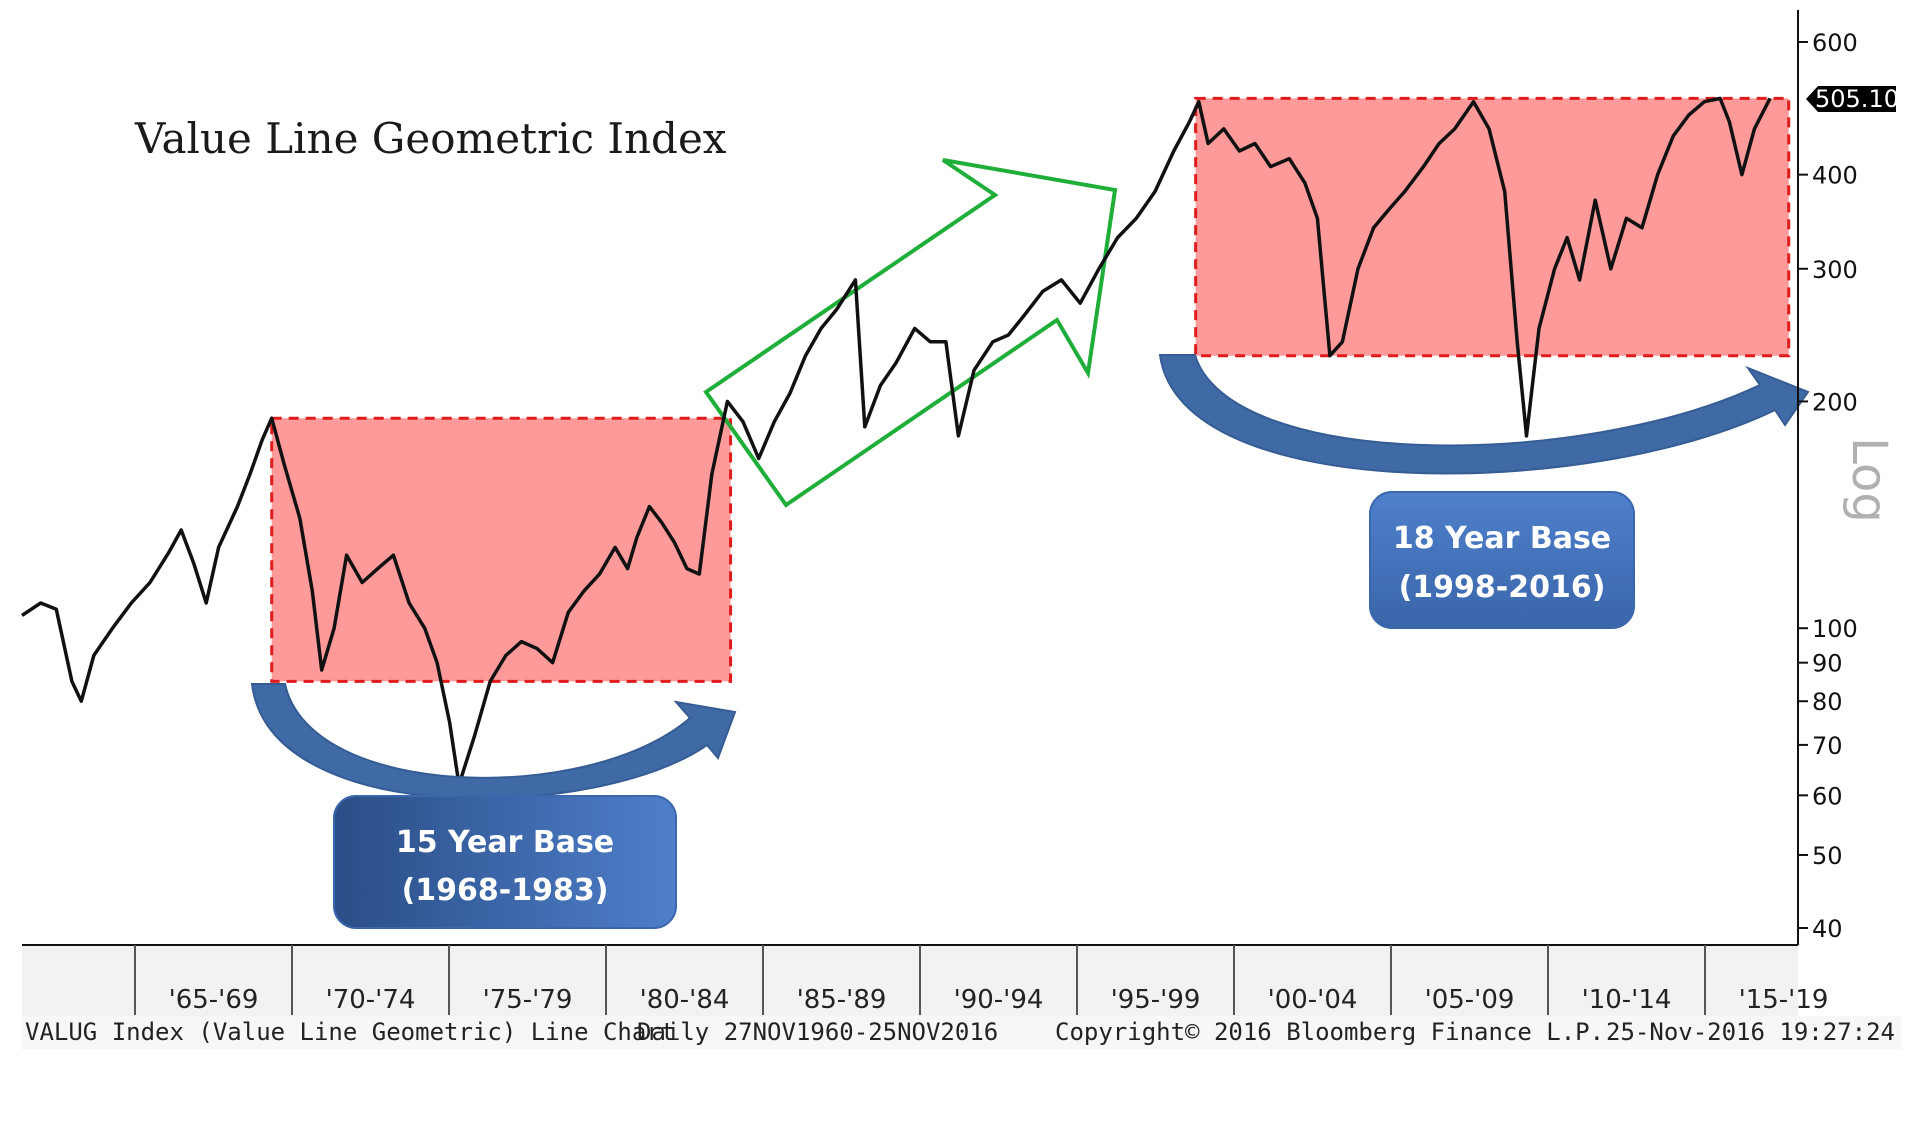 This screenshot has width=1920, height=1138. I want to click on last-value-label: 505.10, so click(1857, 99).